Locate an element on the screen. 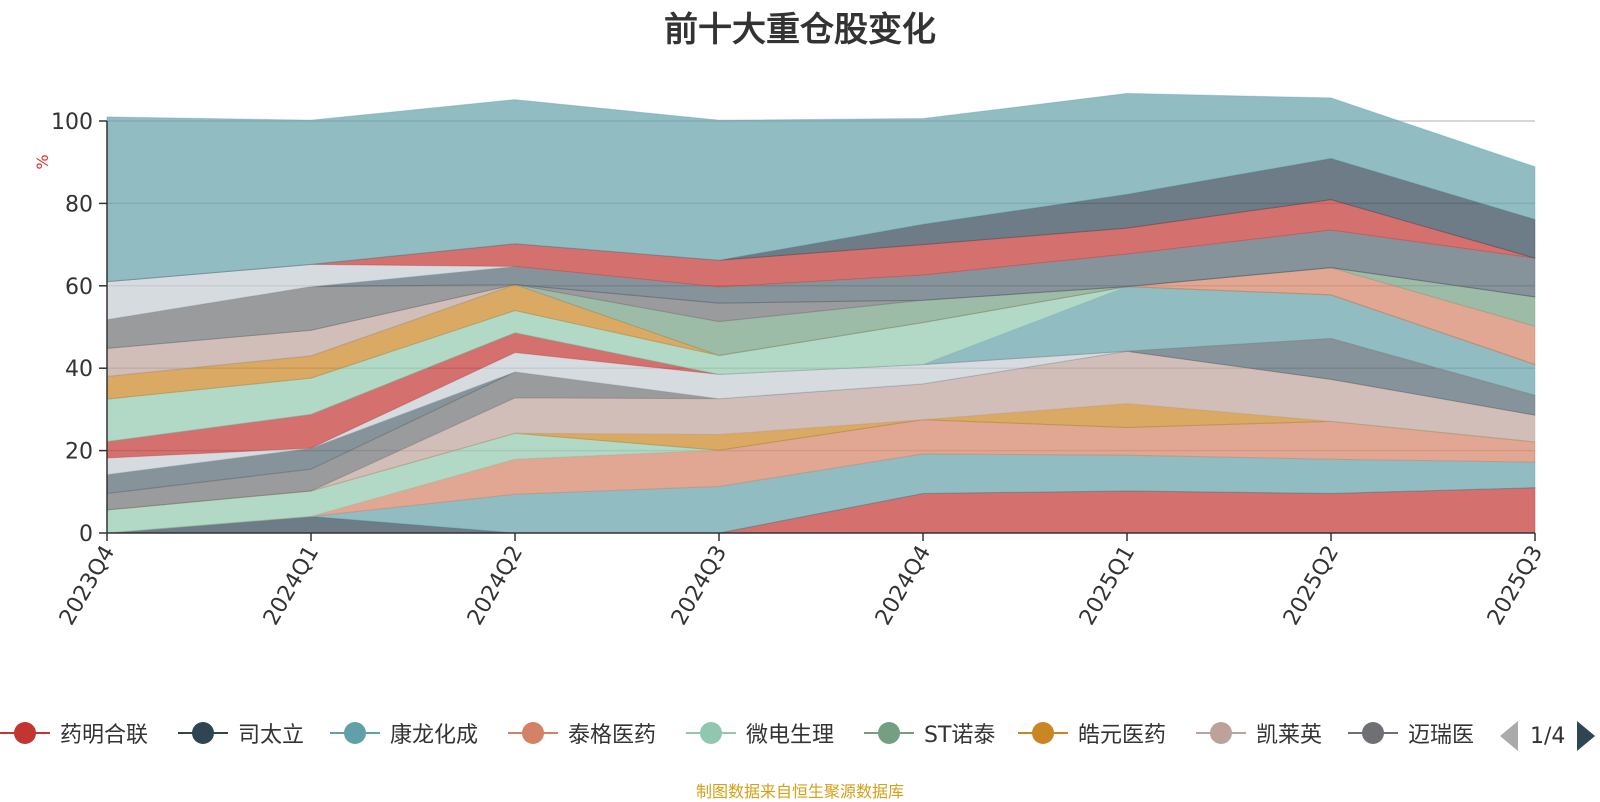  legend-label: 泰格医药 is located at coordinates (612, 735).